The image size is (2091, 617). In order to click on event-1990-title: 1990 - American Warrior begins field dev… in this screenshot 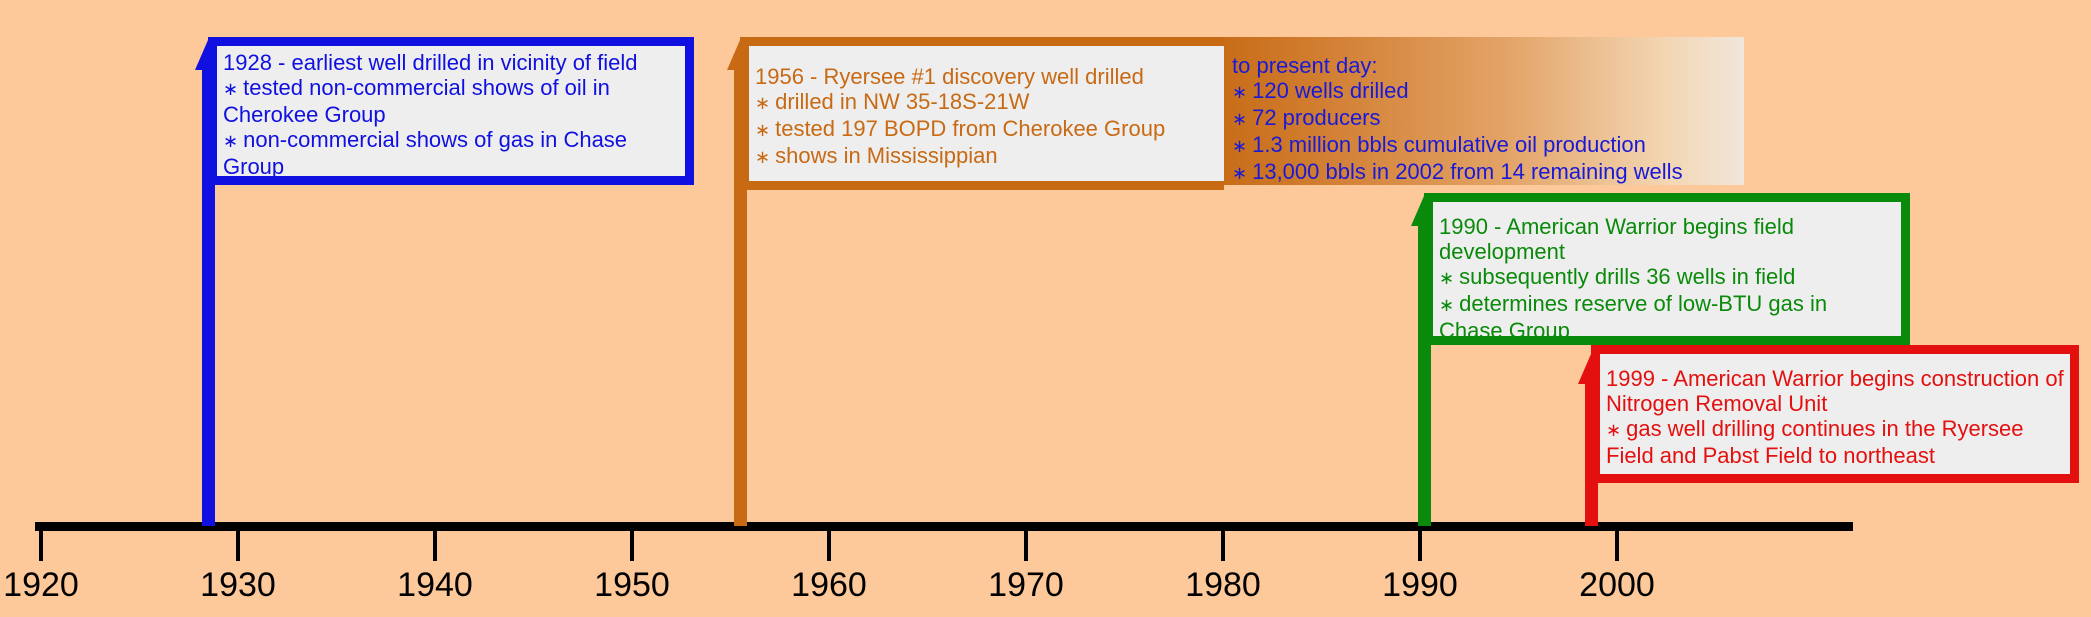, I will do `click(1617, 239)`.